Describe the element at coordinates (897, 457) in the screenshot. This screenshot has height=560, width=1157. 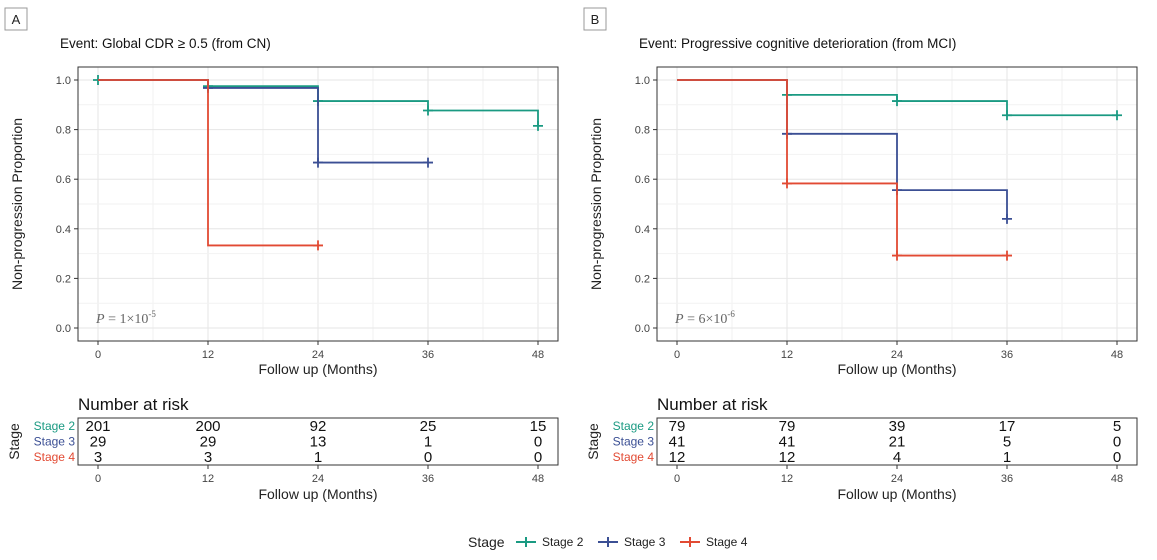
I see `risk-value: 4` at that location.